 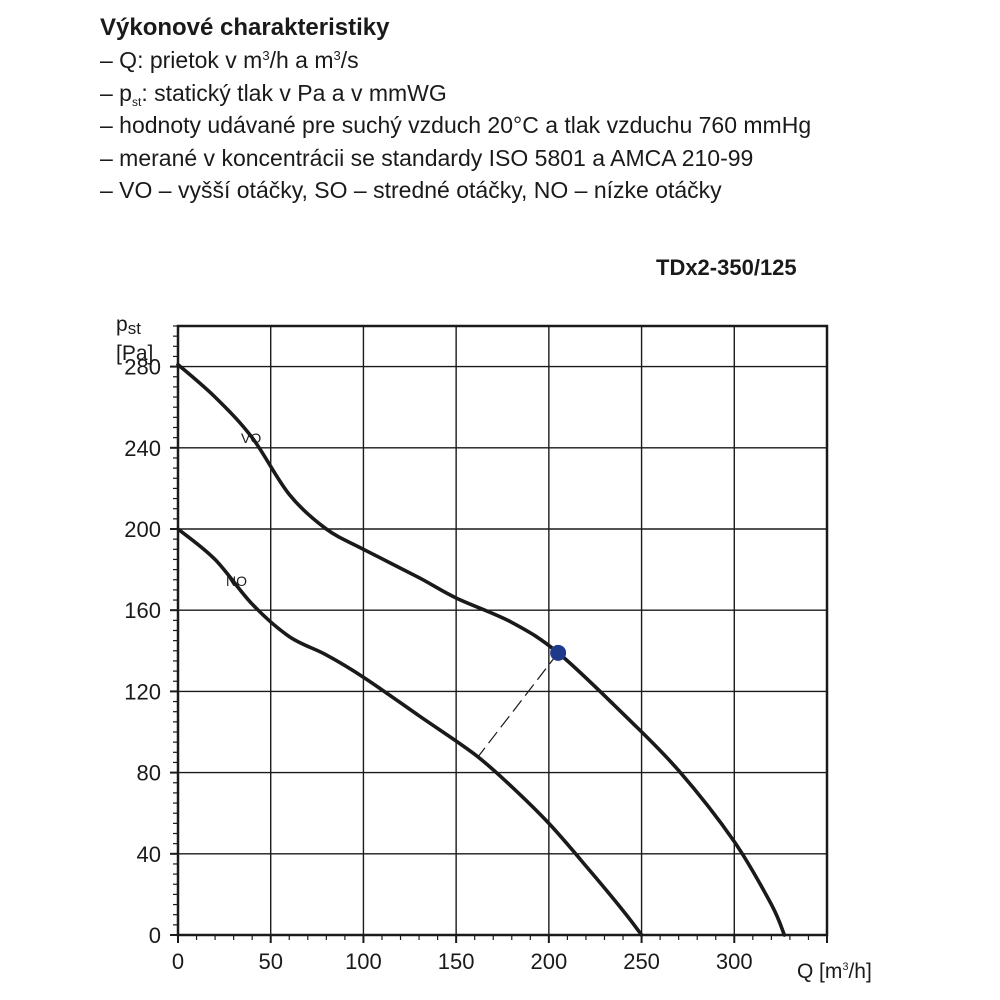 I want to click on y-tick-label: 80, so click(x=149, y=773).